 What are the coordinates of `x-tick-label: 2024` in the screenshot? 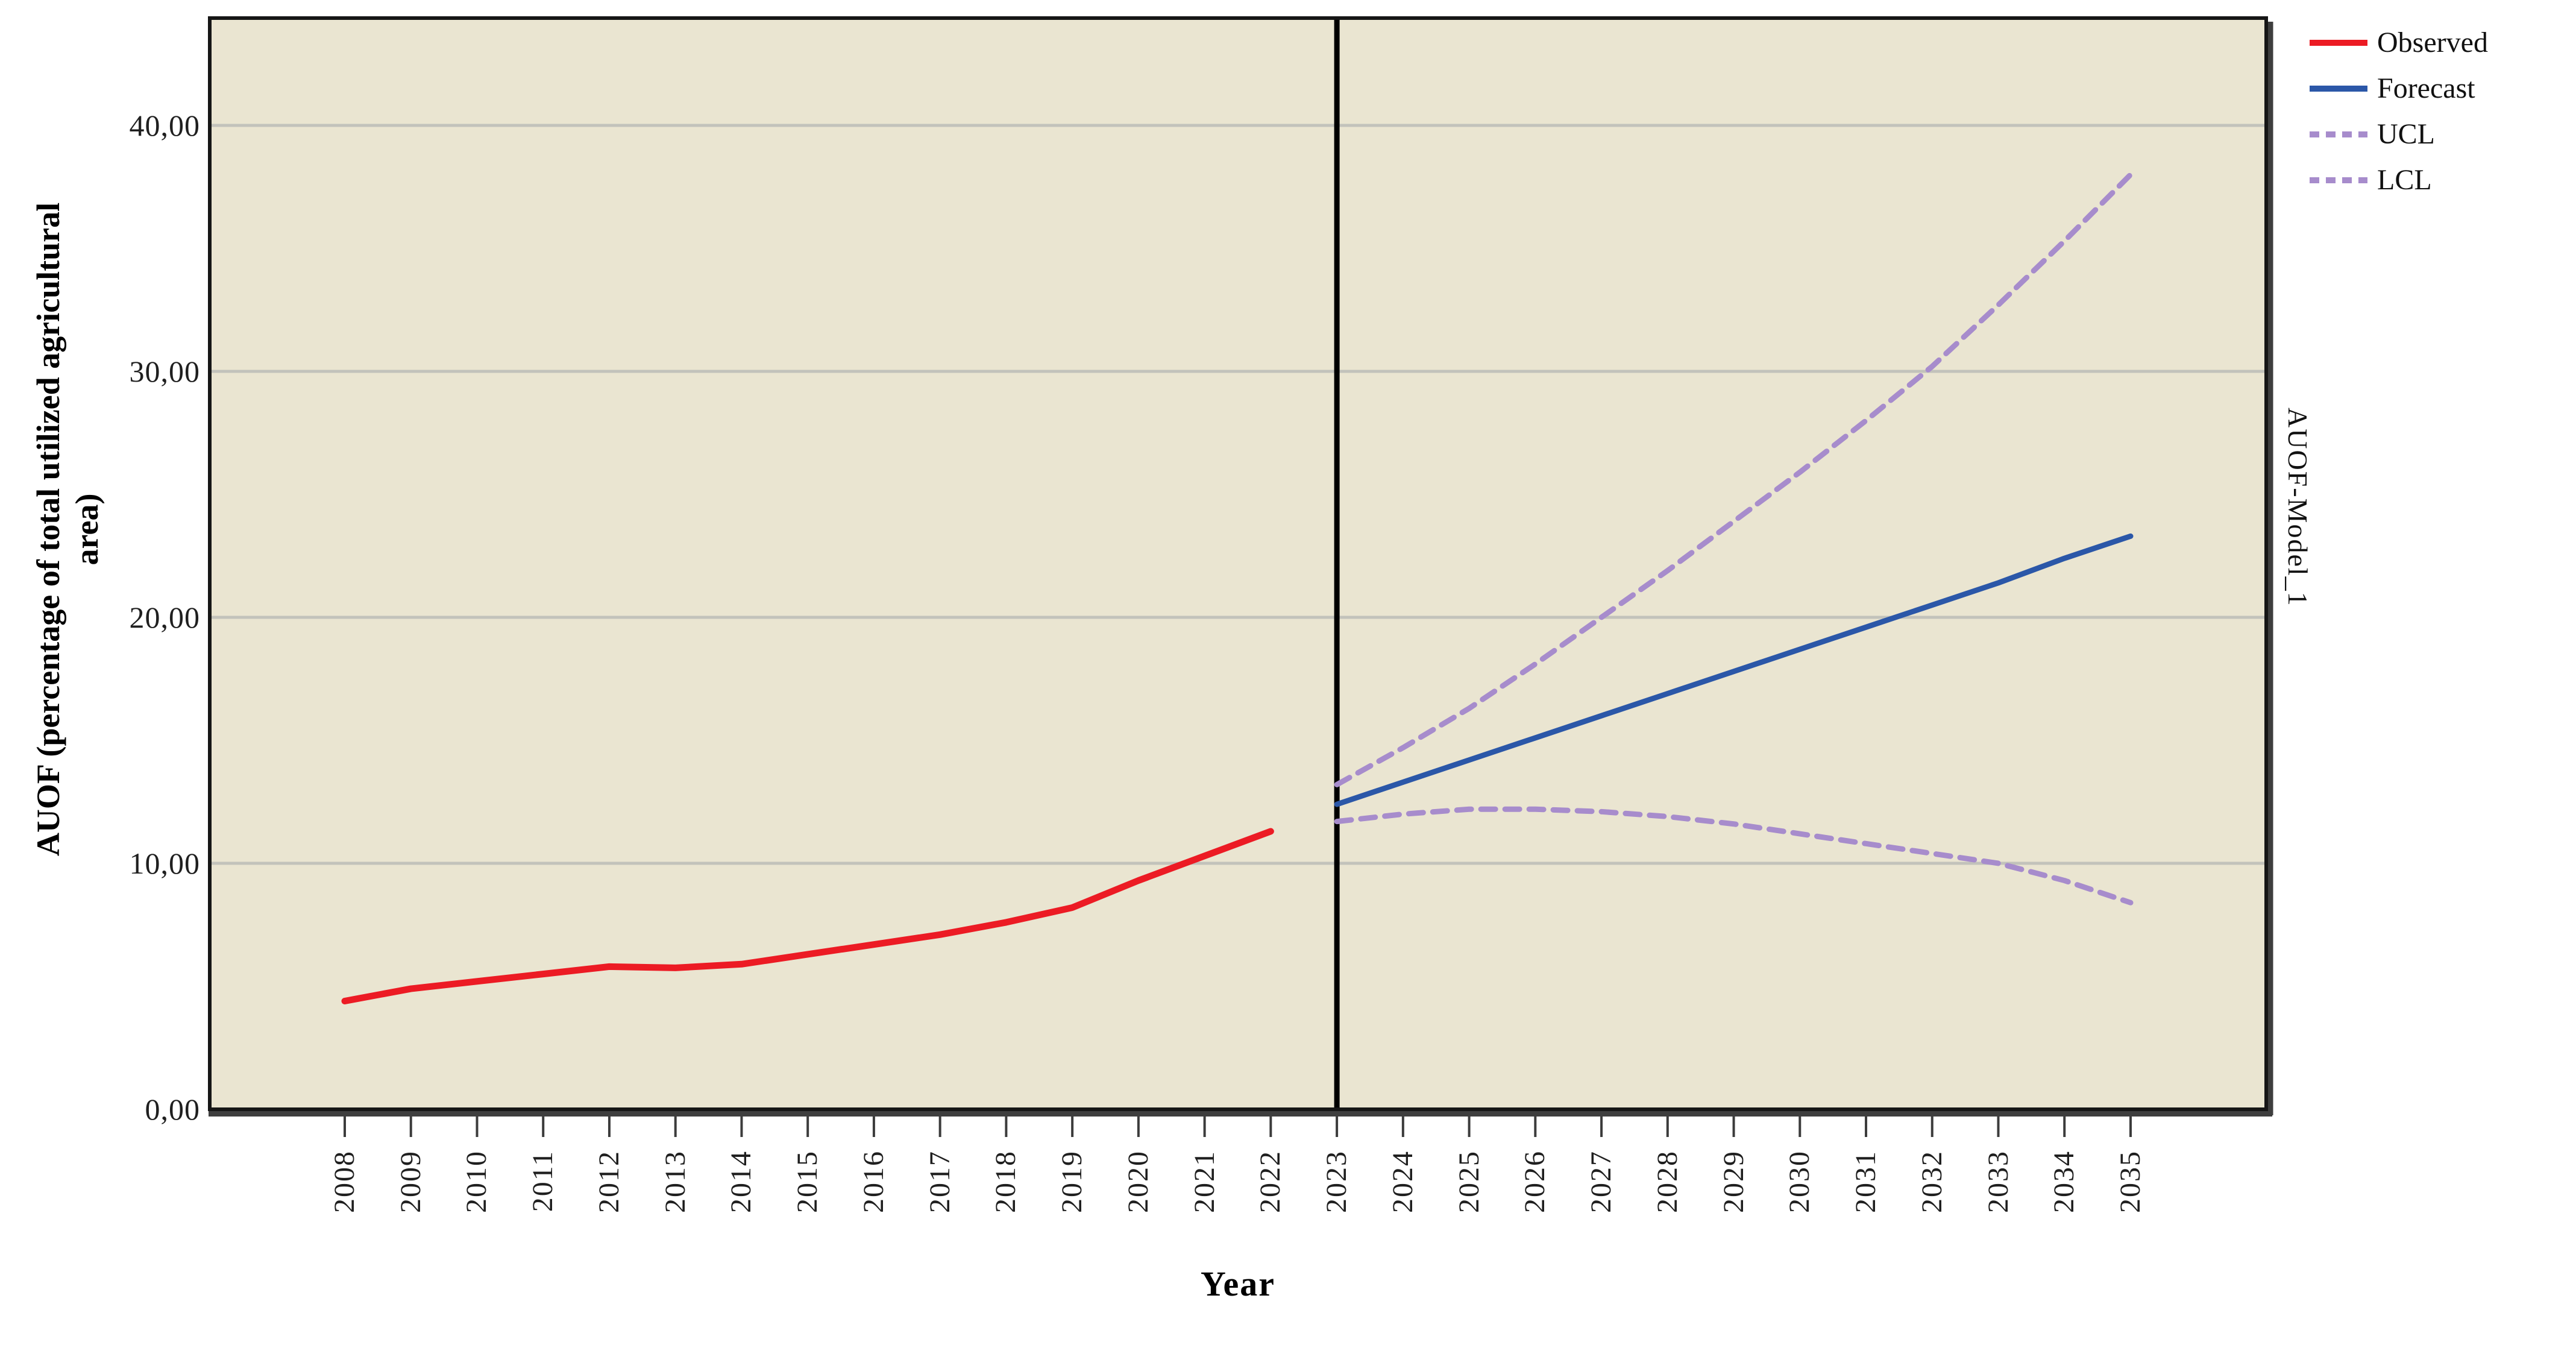 It's located at (1402, 1181).